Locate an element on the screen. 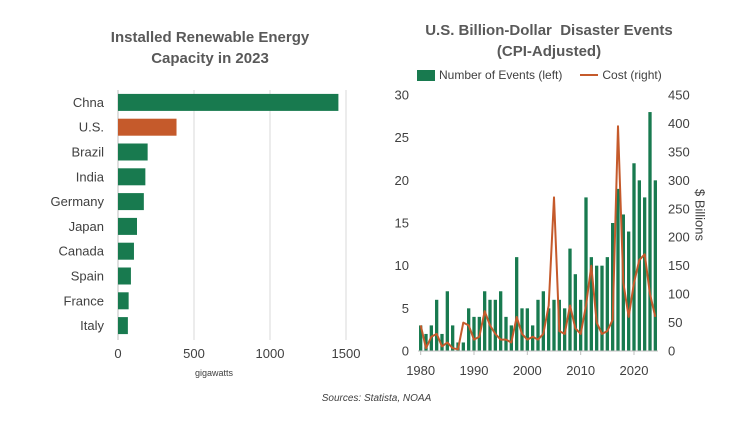  left-chart-title-line1: Installed Renewable Energy is located at coordinates (210, 37).